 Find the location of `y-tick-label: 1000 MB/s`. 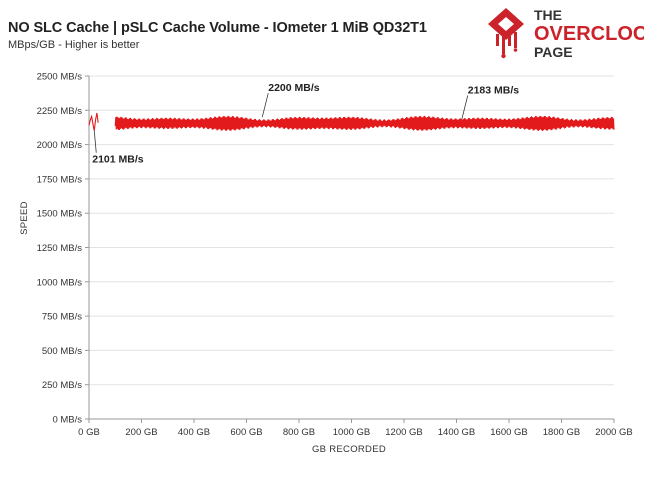

y-tick-label: 1000 MB/s is located at coordinates (60, 282).